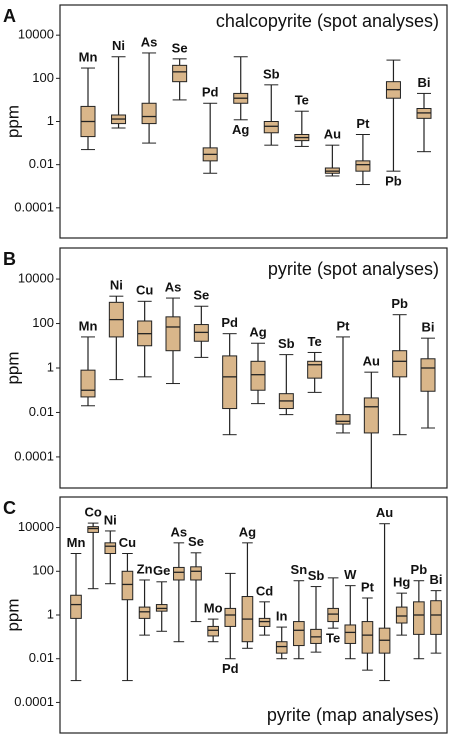 Image resolution: width=457 pixels, height=738 pixels. I want to click on box-label: In, so click(282, 616).